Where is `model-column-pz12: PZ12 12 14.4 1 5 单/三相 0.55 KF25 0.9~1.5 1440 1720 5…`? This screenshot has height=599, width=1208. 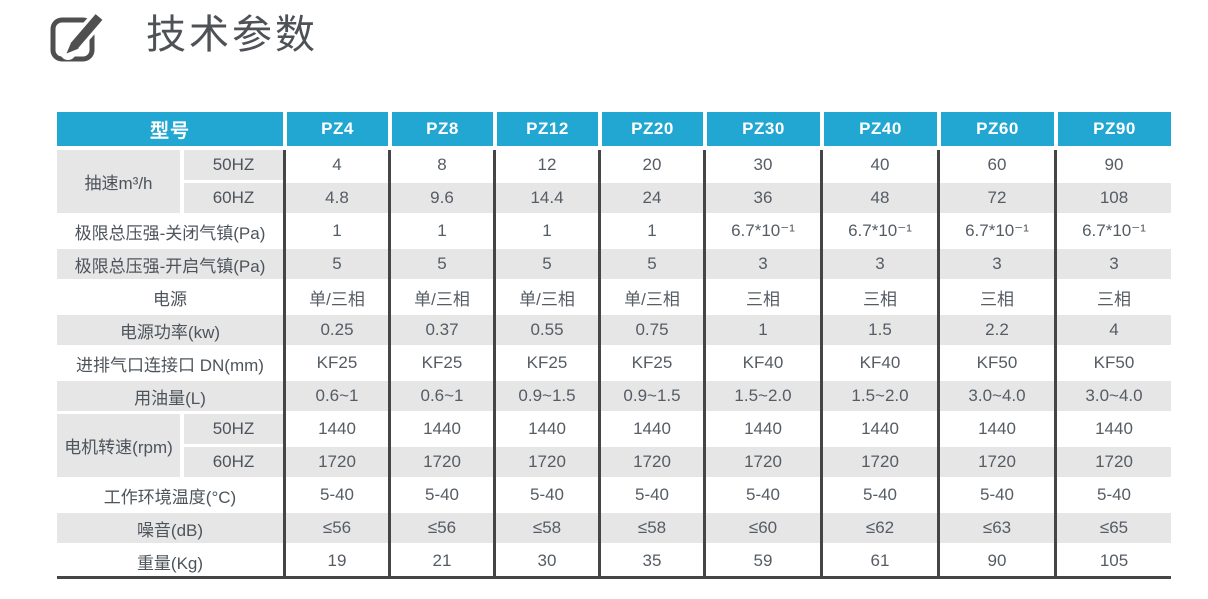 model-column-pz12: PZ12 12 14.4 1 5 单/三相 0.55 KF25 0.9~1.5 1440 1720 5… is located at coordinates (545, 344).